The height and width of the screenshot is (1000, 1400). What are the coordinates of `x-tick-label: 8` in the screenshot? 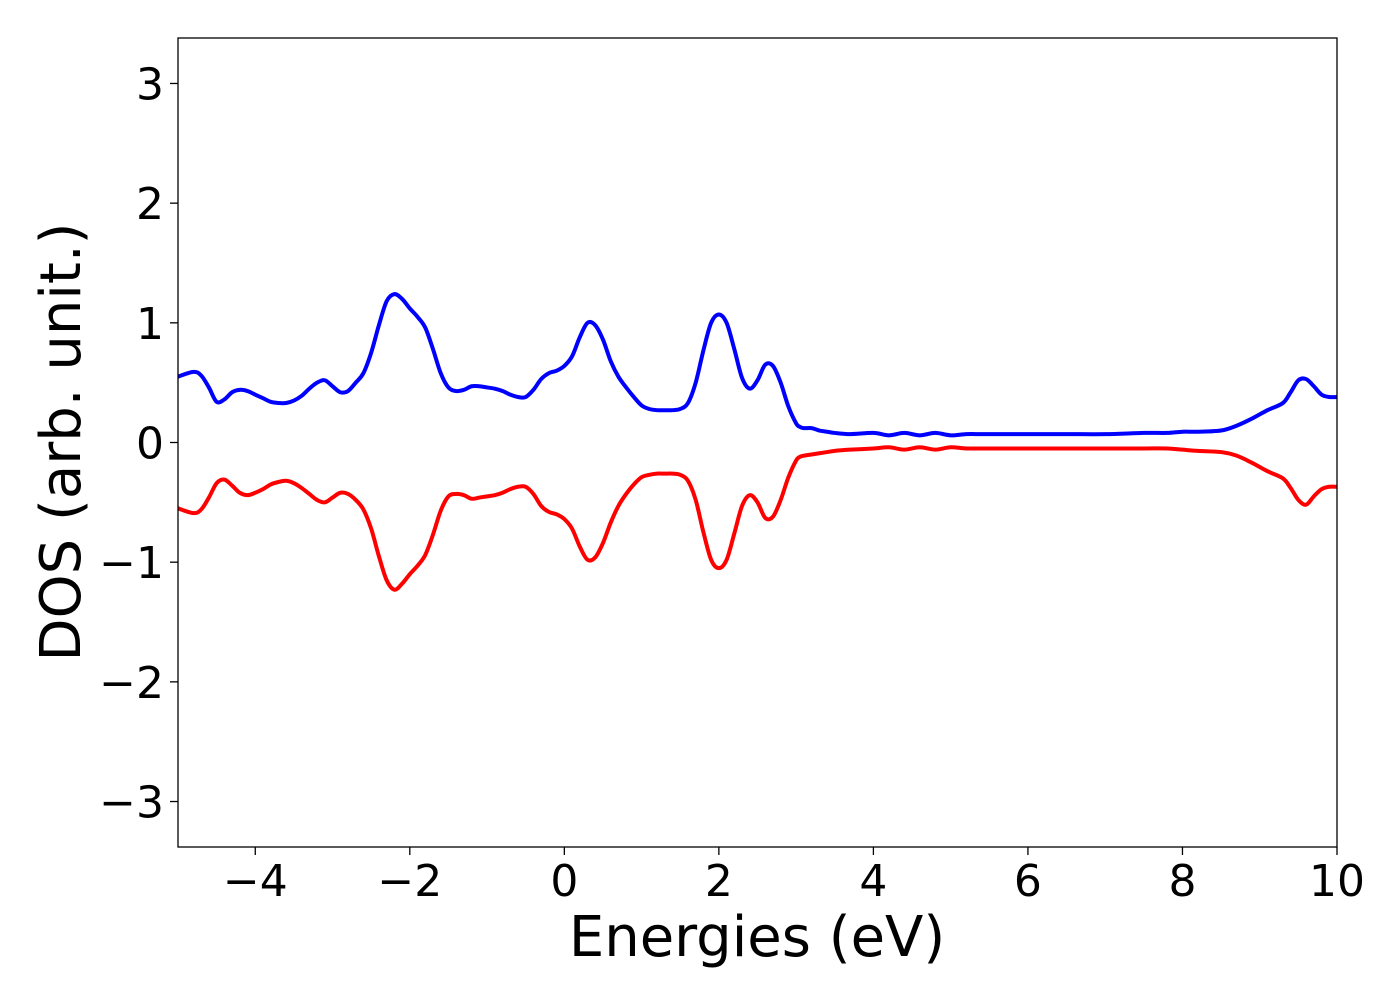 It's located at (1182, 881).